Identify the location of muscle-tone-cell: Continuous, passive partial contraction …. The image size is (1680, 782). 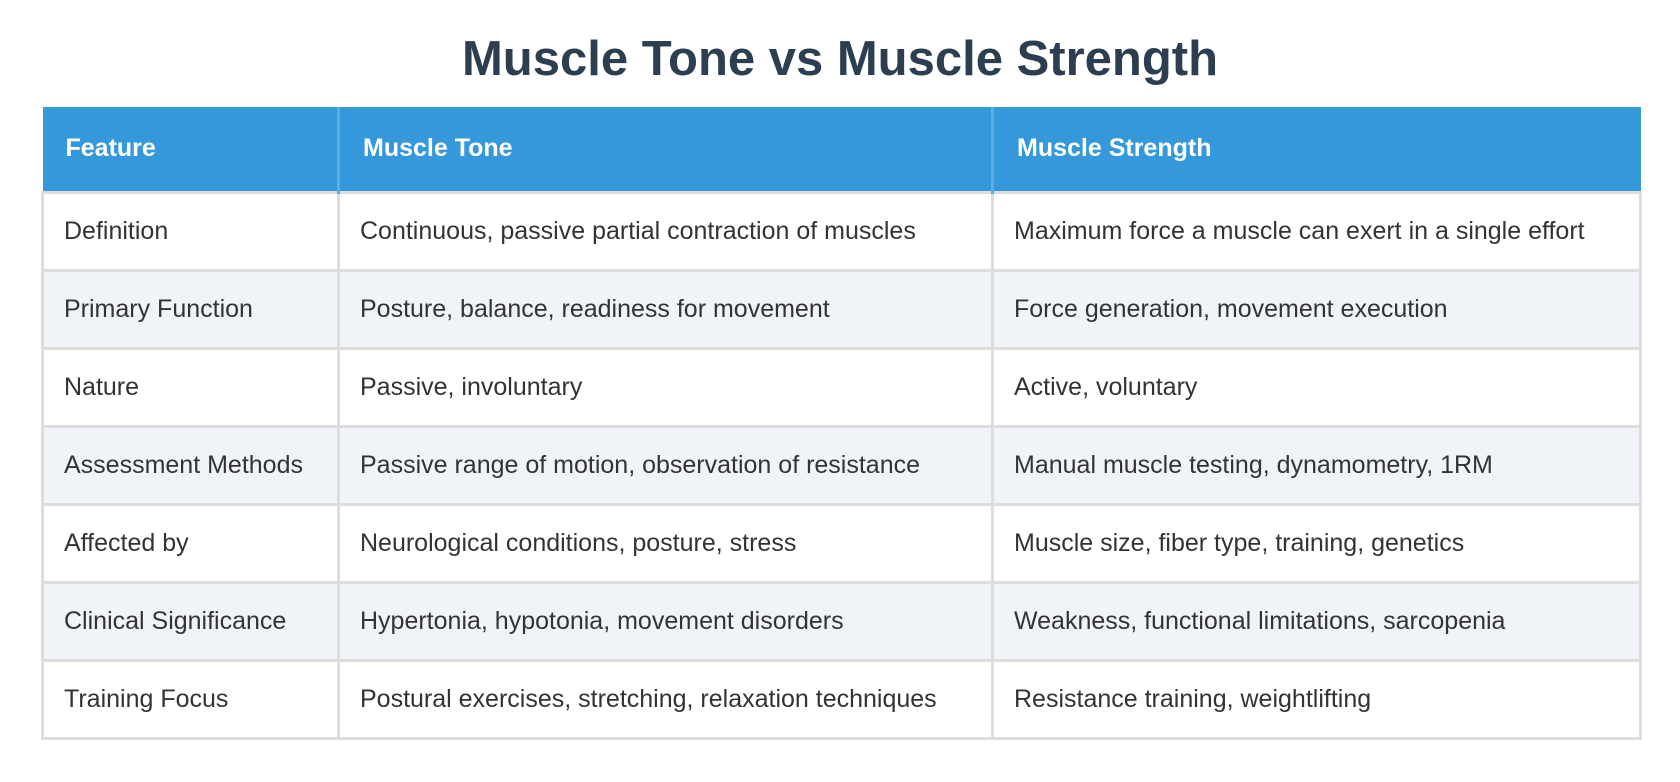
(665, 231).